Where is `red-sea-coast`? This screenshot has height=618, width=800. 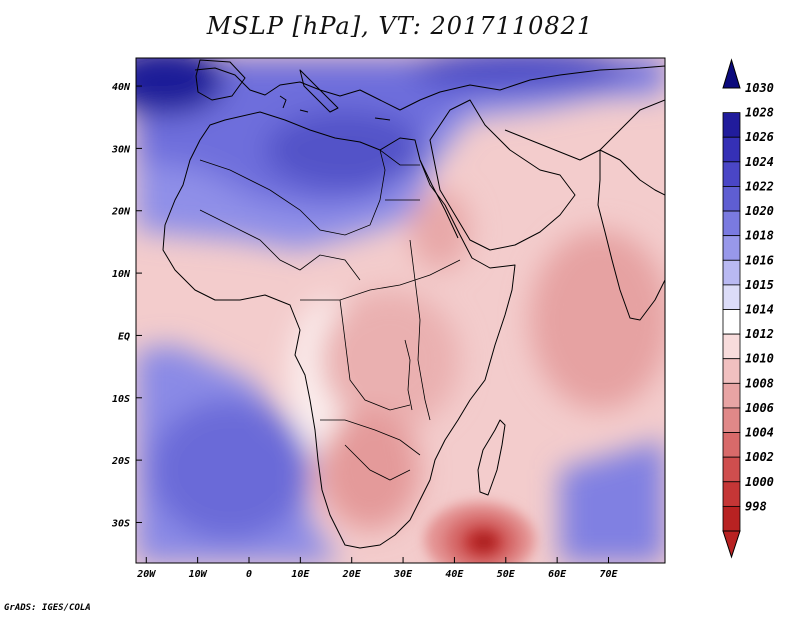
red-sea-coast is located at coordinates (439, 199).